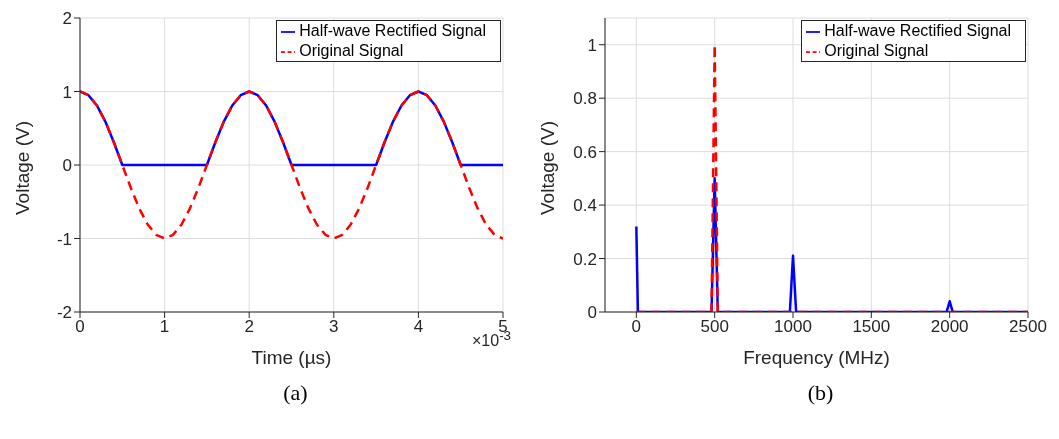 The height and width of the screenshot is (439, 1059). I want to click on x-tick-label: 500, so click(714, 327).